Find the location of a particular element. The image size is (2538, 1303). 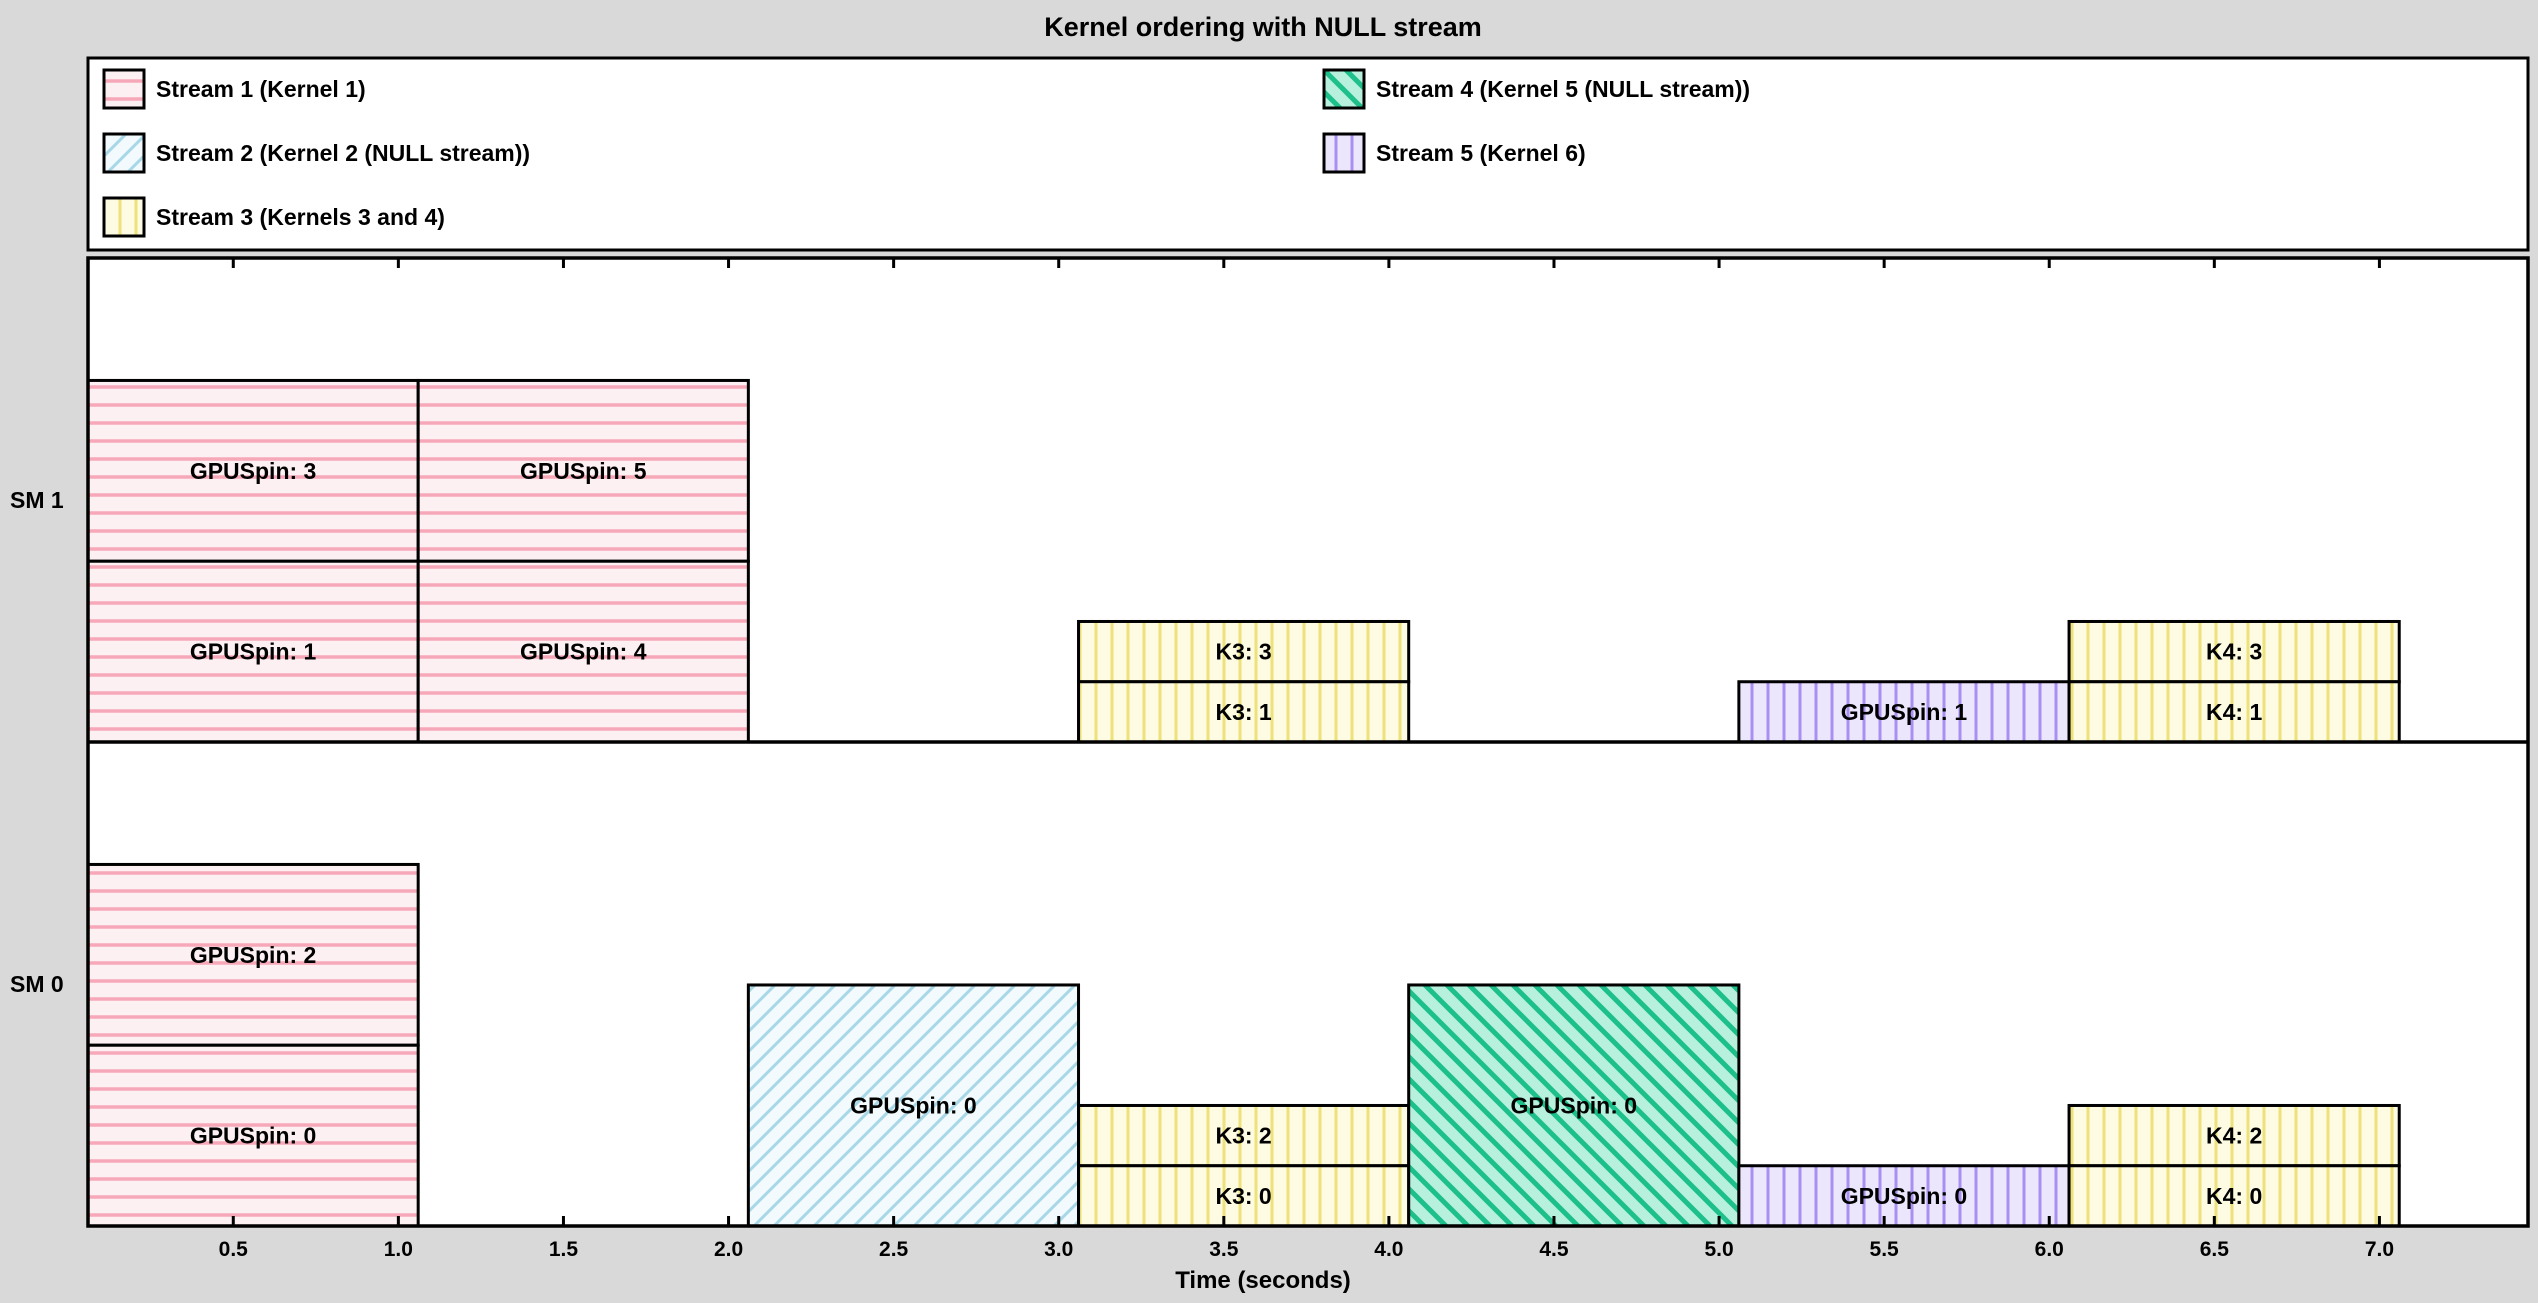

block-label: K4: 1 is located at coordinates (2234, 712).